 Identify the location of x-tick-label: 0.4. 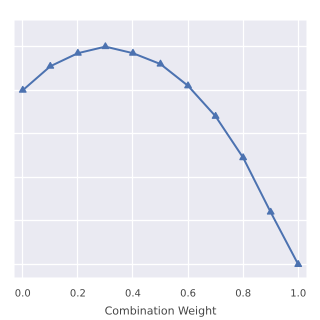
(133, 294).